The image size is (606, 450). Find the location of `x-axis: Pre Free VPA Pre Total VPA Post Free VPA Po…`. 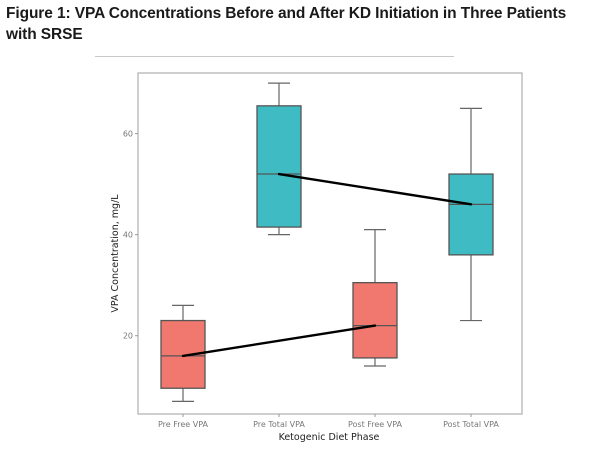

x-axis: Pre Free VPA Pre Total VPA Post Free VPA Po… is located at coordinates (328, 421).